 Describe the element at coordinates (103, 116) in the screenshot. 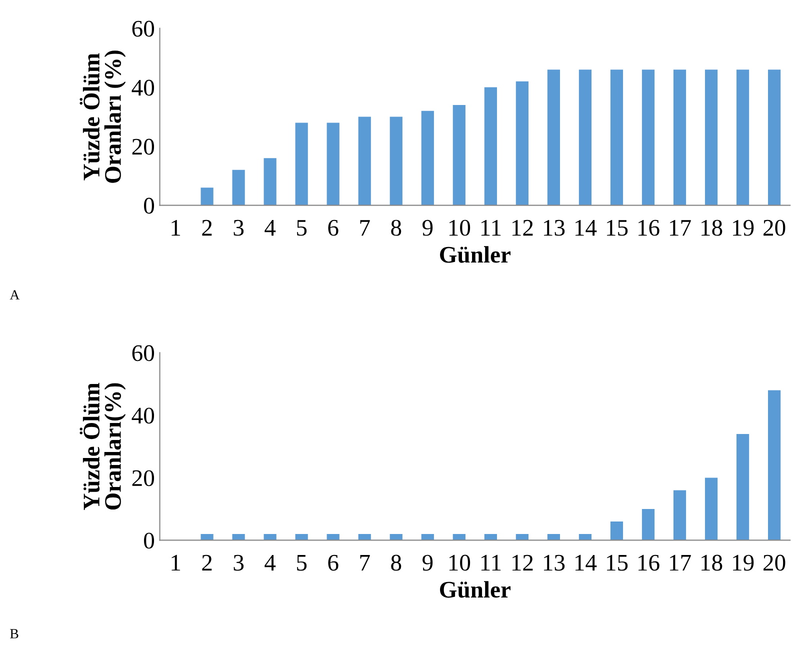

I see `y-axis-title: Yüzde Ölüm Oranları (%)` at that location.